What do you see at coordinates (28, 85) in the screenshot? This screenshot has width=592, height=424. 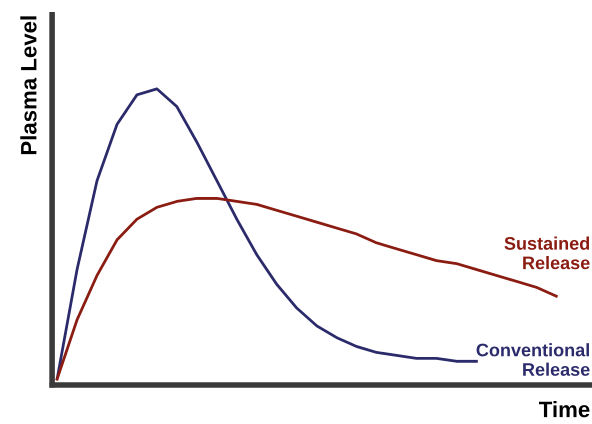 I see `y-axis-title: Plasma Level` at bounding box center [28, 85].